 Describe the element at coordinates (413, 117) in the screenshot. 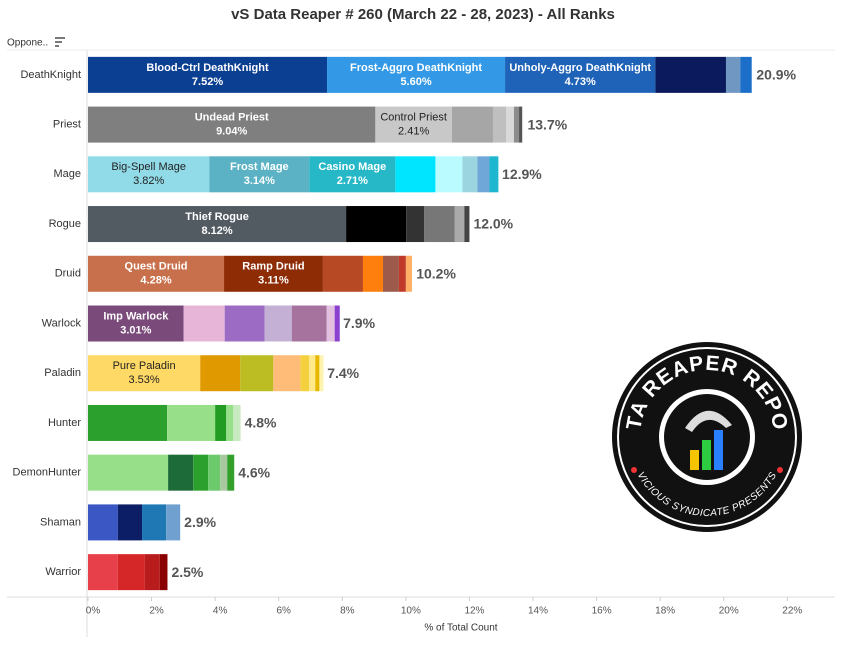

I see `segment-name: Control Priest` at that location.